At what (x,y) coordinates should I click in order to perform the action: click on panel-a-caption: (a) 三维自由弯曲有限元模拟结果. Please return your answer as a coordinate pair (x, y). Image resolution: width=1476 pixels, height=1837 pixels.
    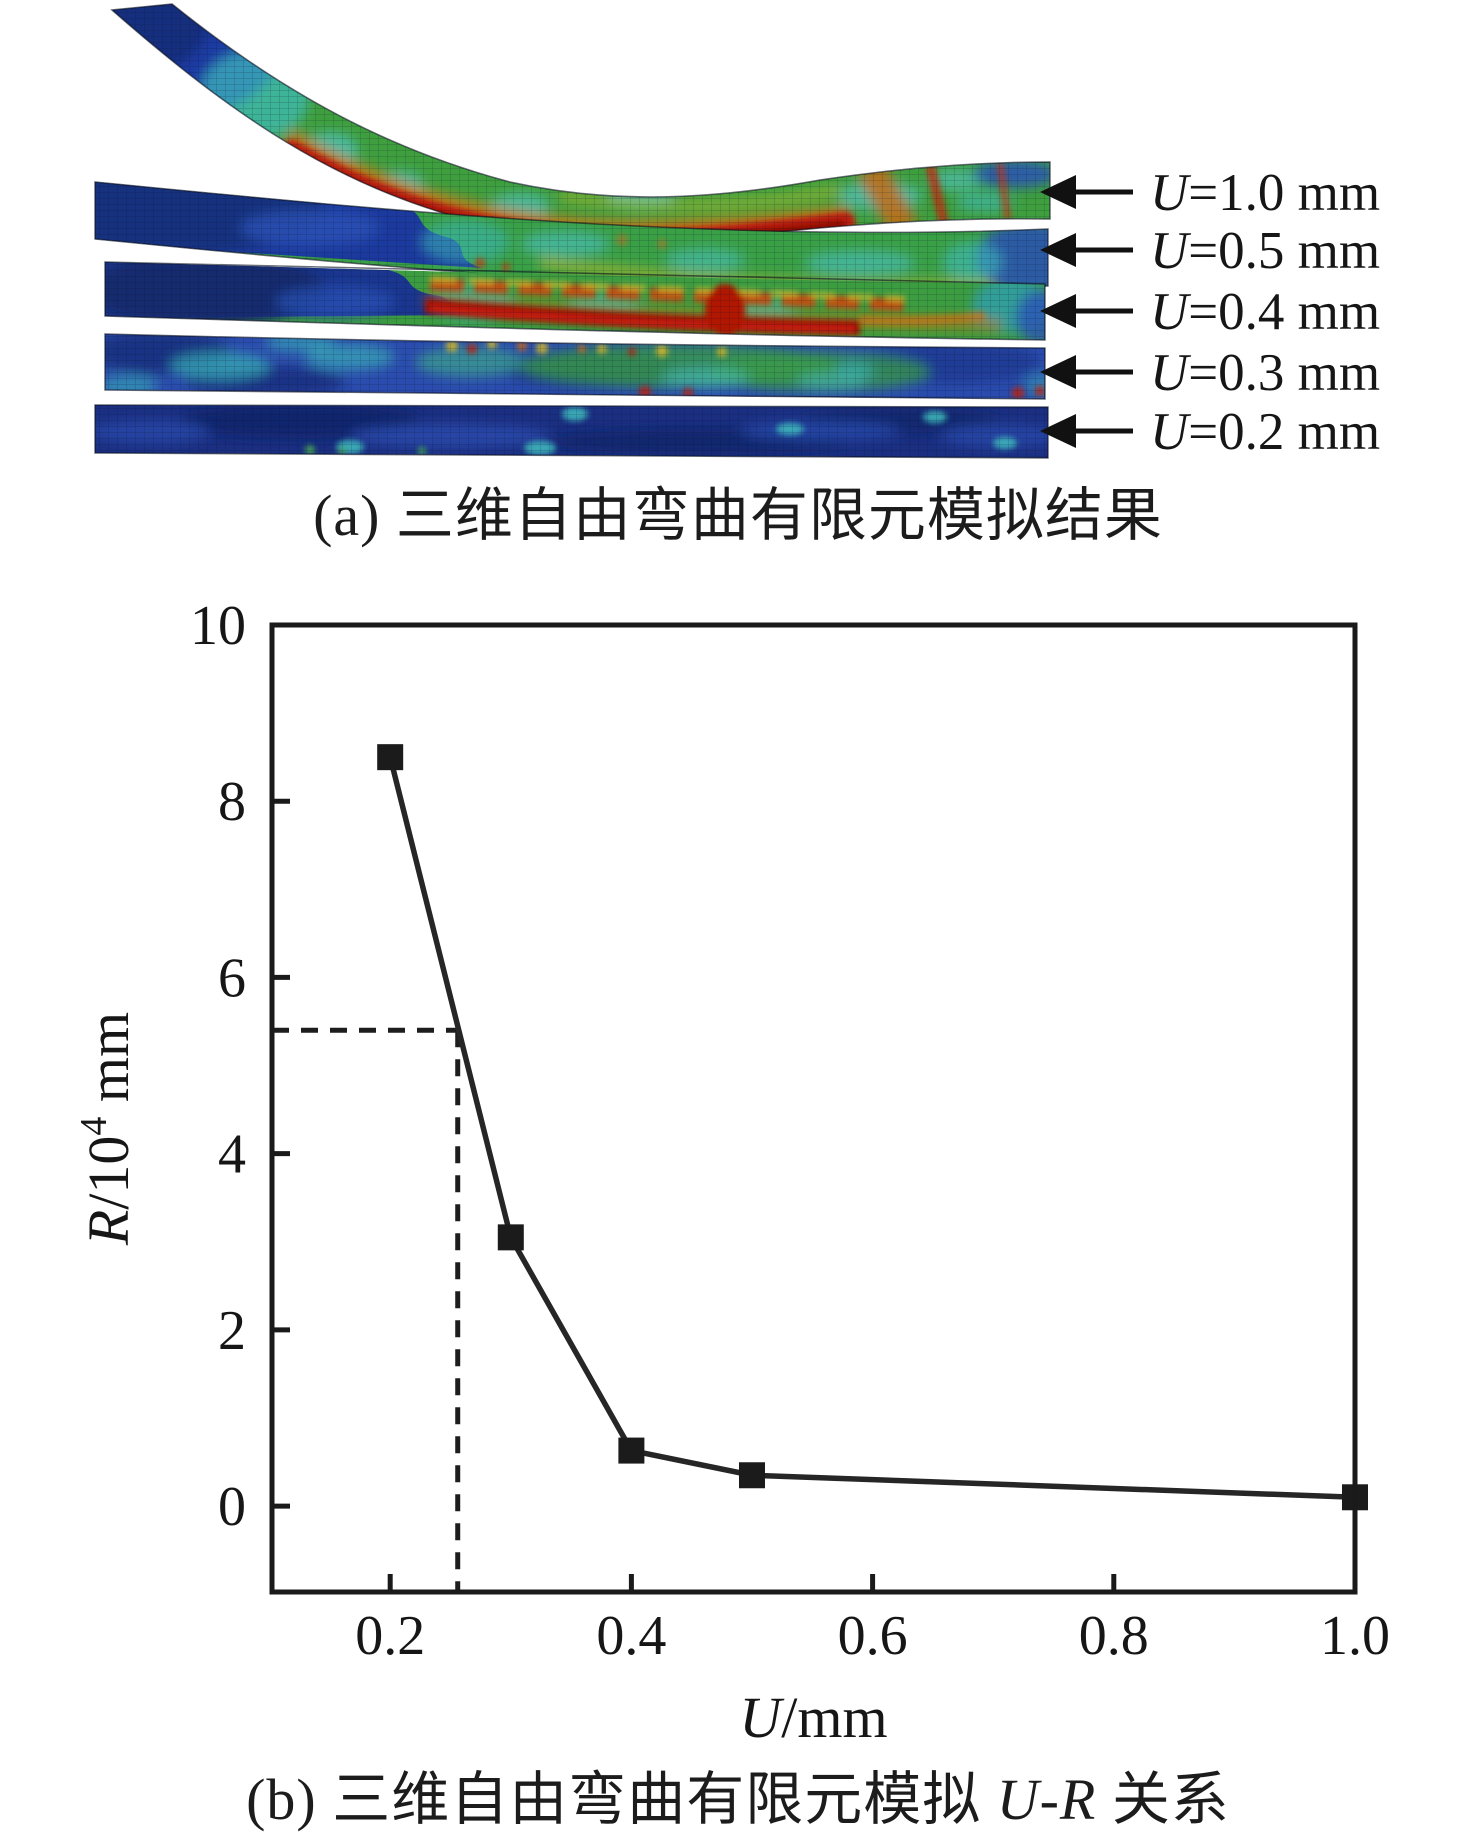
    Looking at the image, I should click on (738, 515).